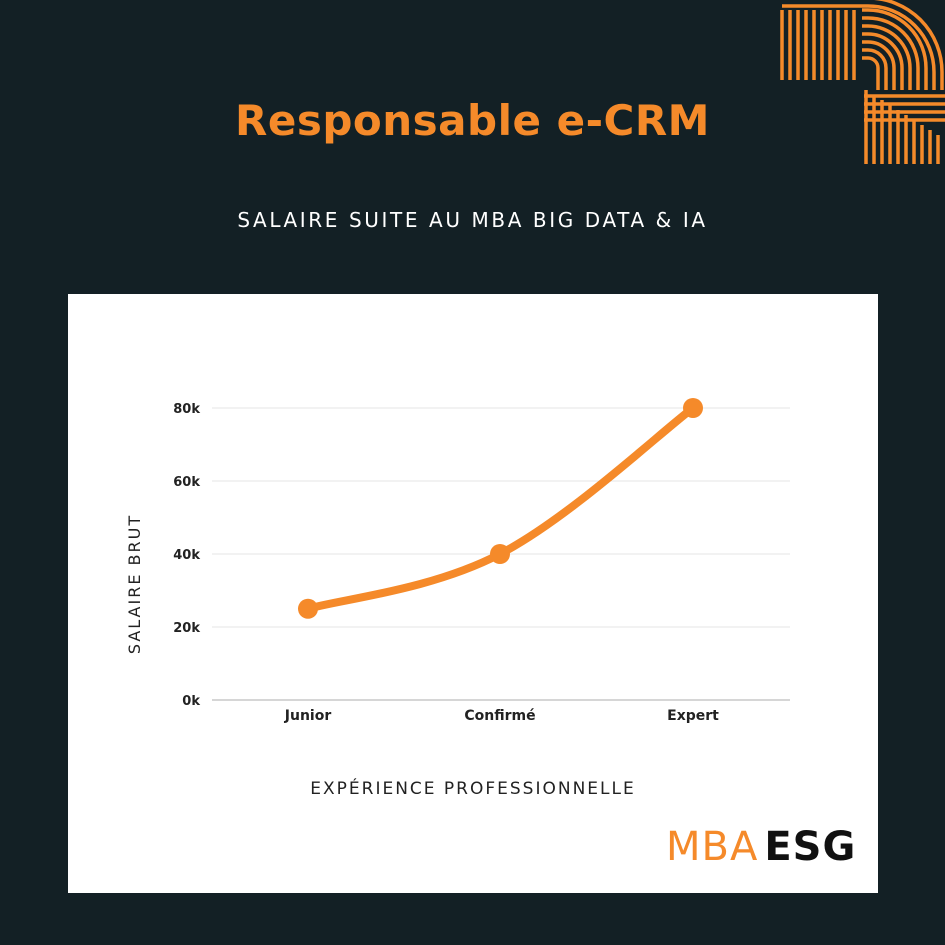  I want to click on x-tick-labels: Junior Confirmé Expert, so click(501, 716).